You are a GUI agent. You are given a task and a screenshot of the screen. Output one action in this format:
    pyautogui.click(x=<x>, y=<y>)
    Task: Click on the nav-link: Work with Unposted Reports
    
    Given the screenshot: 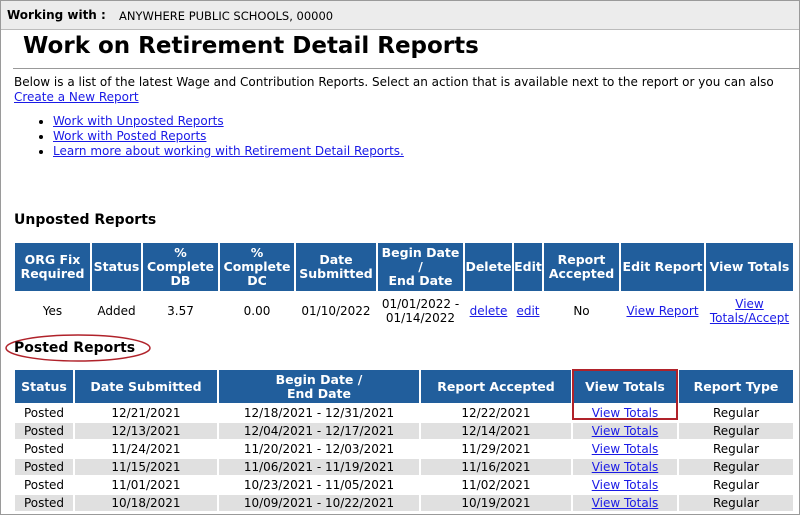 What is the action you would take?
    pyautogui.click(x=138, y=121)
    